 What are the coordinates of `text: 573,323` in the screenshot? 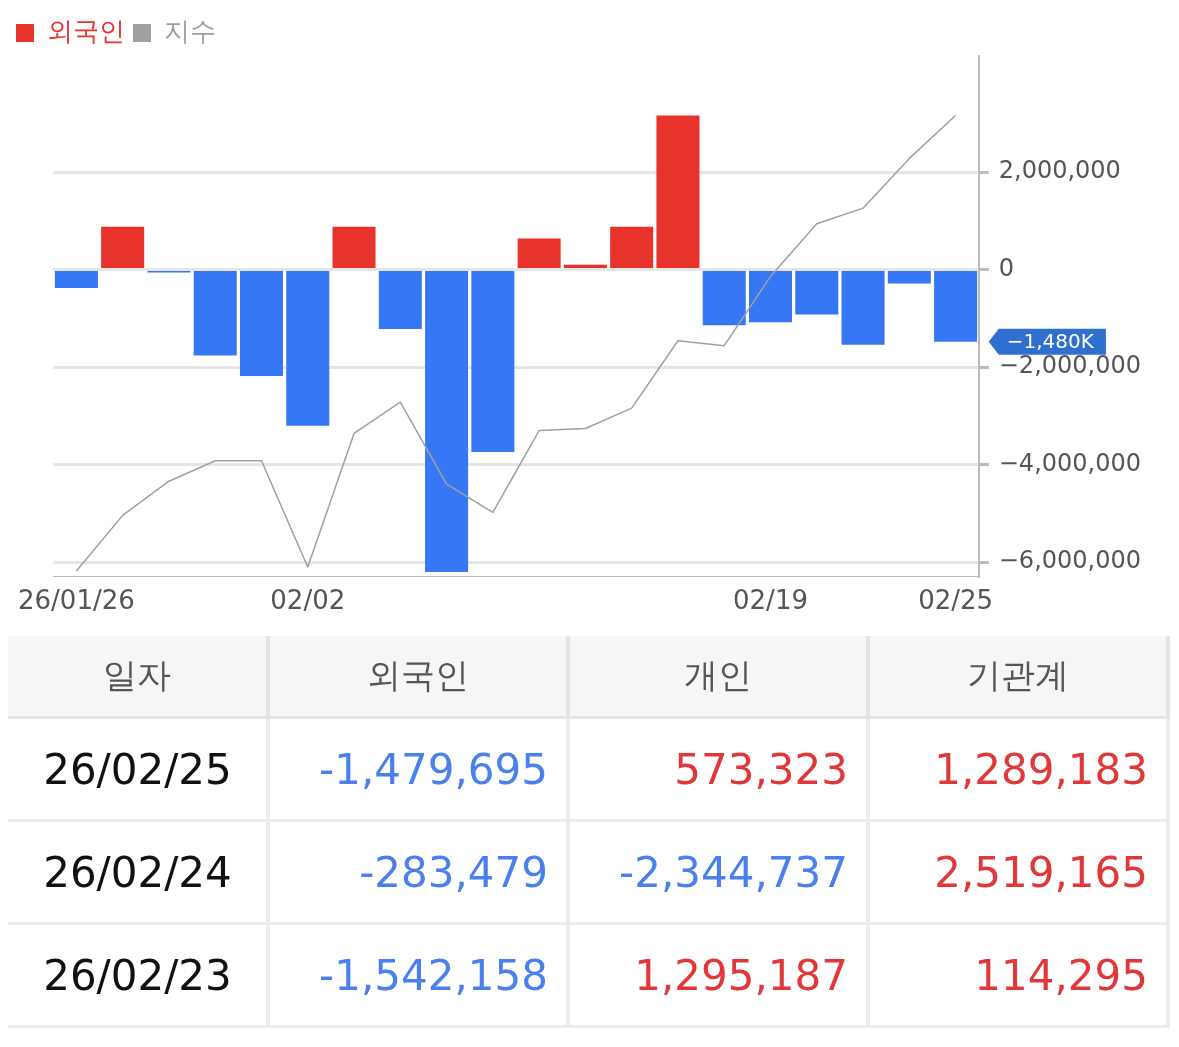 It's located at (761, 769).